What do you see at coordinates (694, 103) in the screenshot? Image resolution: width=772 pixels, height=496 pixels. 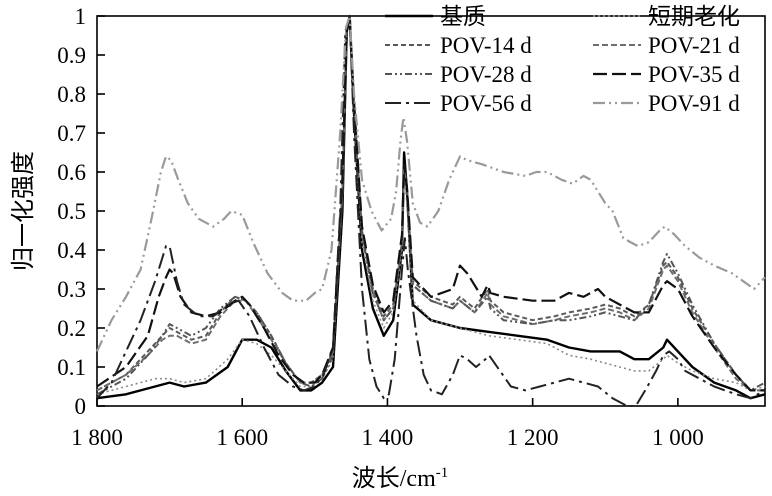 I see `legend-label-8: POV-91 d` at bounding box center [694, 103].